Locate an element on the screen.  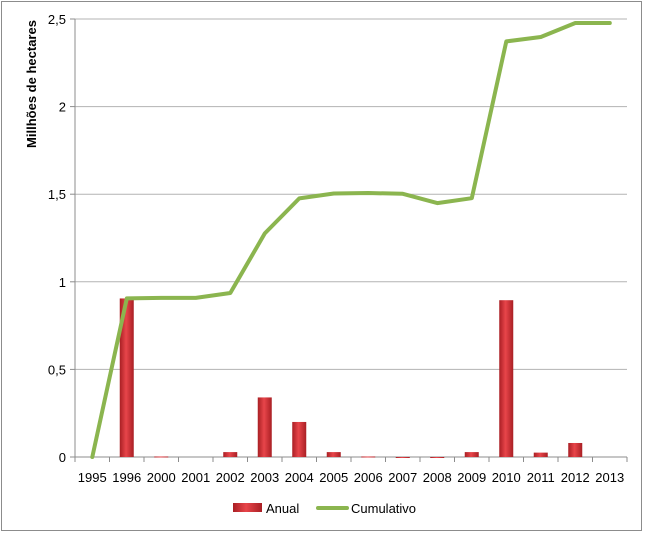
bar-2002 is located at coordinates (230, 454).